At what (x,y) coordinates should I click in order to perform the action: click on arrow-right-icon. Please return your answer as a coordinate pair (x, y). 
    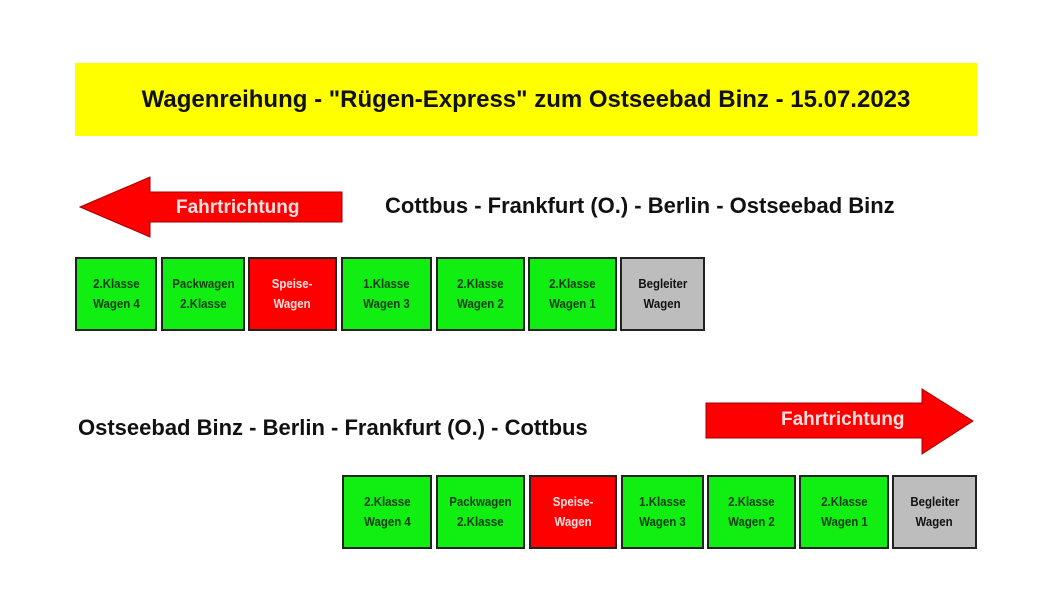
    Looking at the image, I should click on (839, 421).